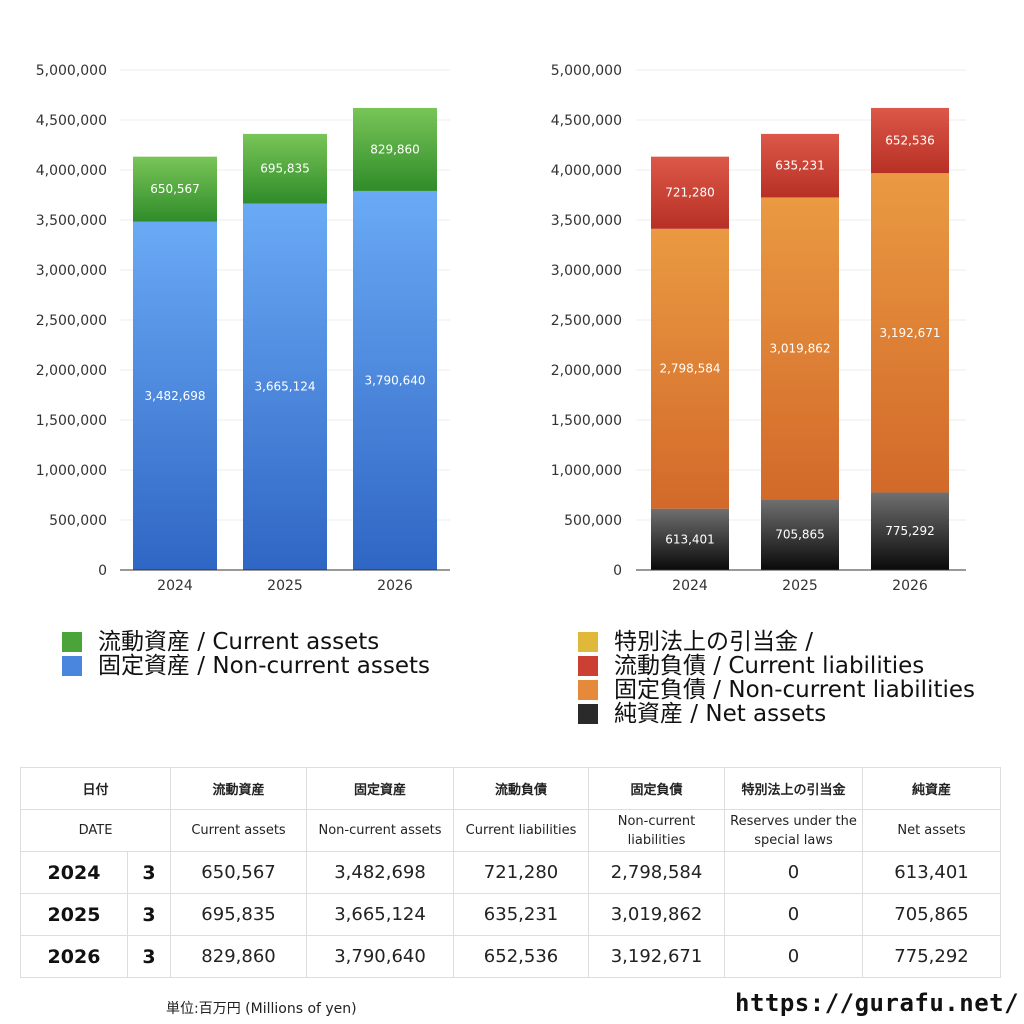 This screenshot has height=1024, width=1024. What do you see at coordinates (239, 872) in the screenshot?
I see `cell-current-assets: 650,567` at bounding box center [239, 872].